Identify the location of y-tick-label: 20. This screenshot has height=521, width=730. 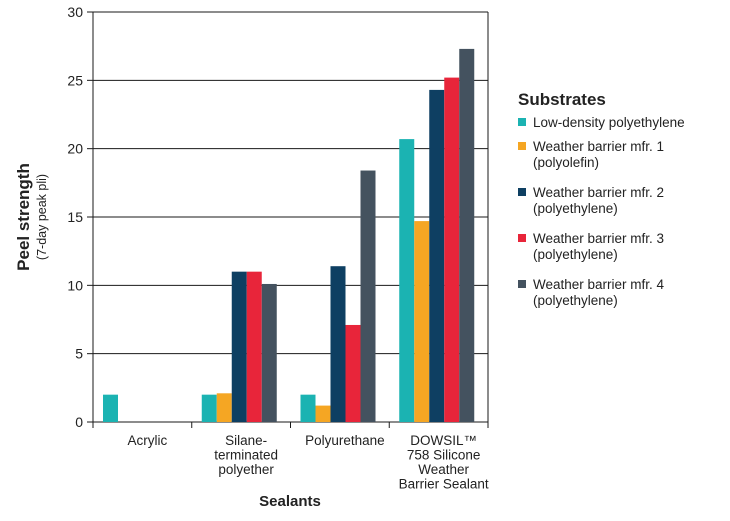
(75, 149).